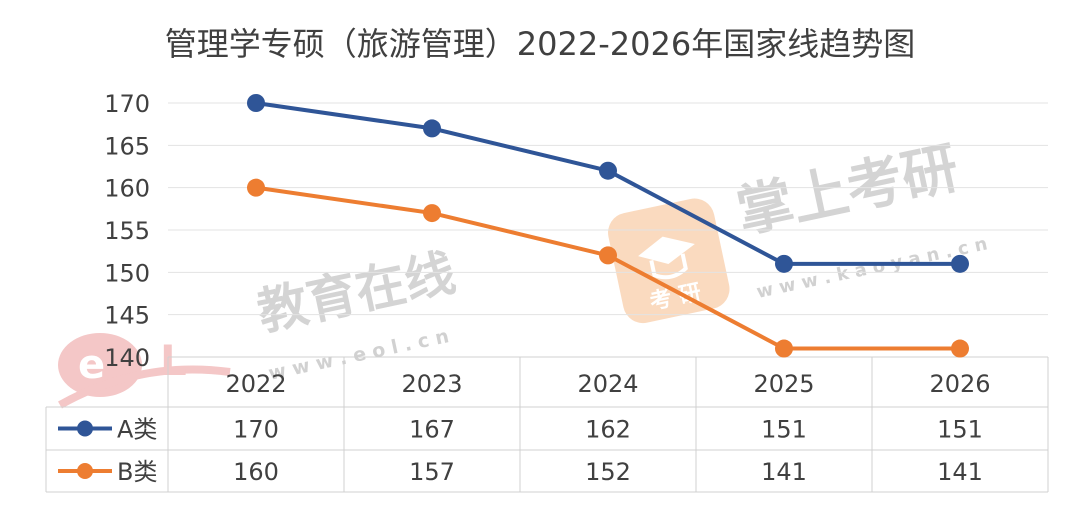 Image resolution: width=1080 pixels, height=525 pixels. What do you see at coordinates (847, 191) in the screenshot?
I see `watermark-kaoyan-text: 掌上考研` at bounding box center [847, 191].